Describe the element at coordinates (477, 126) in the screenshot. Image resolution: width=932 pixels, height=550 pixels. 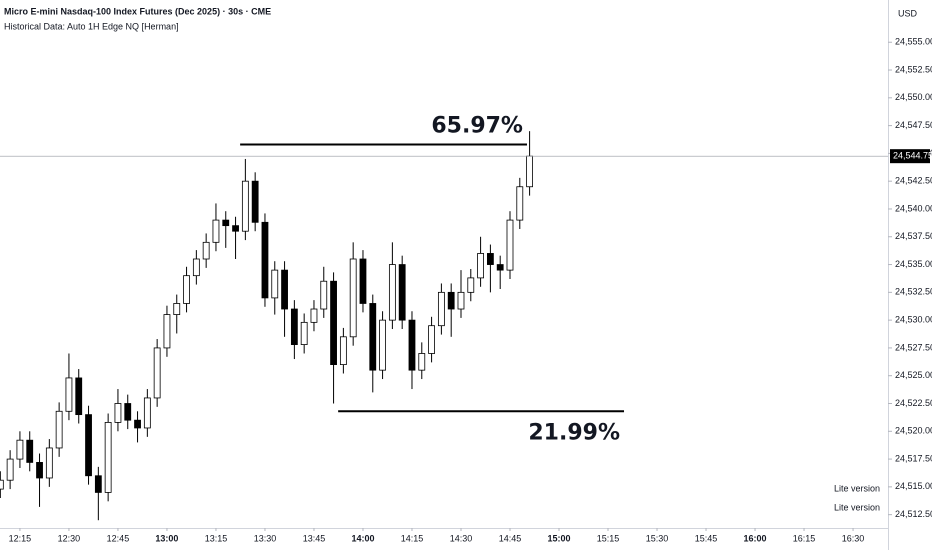
I see `level-label: 65.97%` at that location.